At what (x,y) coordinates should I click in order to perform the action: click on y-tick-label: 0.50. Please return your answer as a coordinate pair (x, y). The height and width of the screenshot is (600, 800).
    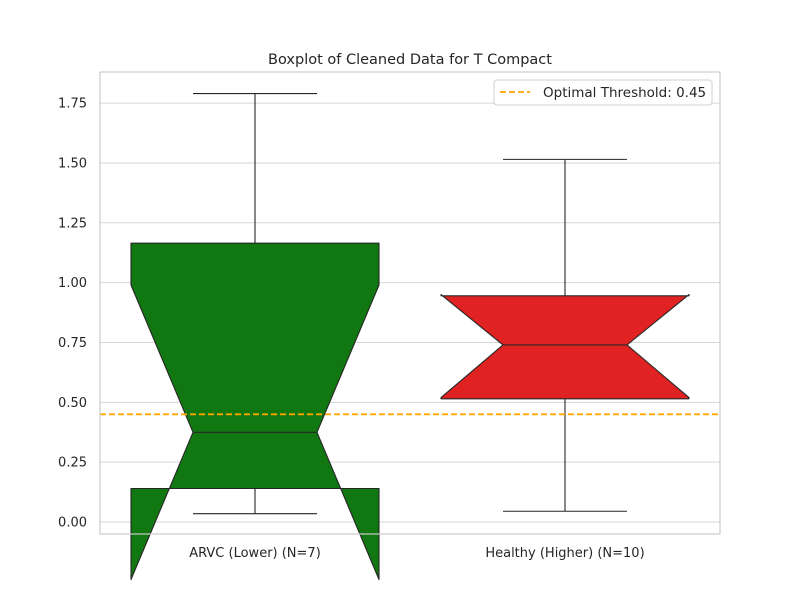
    Looking at the image, I should click on (72, 403).